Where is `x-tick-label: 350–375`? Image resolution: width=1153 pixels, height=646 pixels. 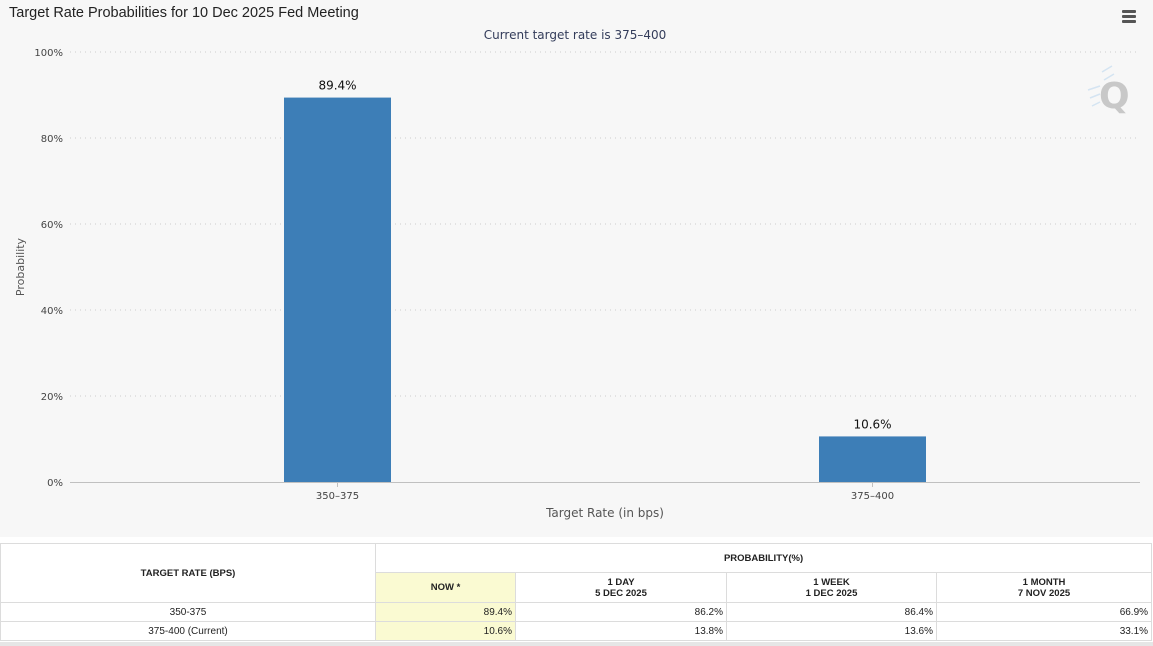
x-tick-label: 350–375 is located at coordinates (337, 496).